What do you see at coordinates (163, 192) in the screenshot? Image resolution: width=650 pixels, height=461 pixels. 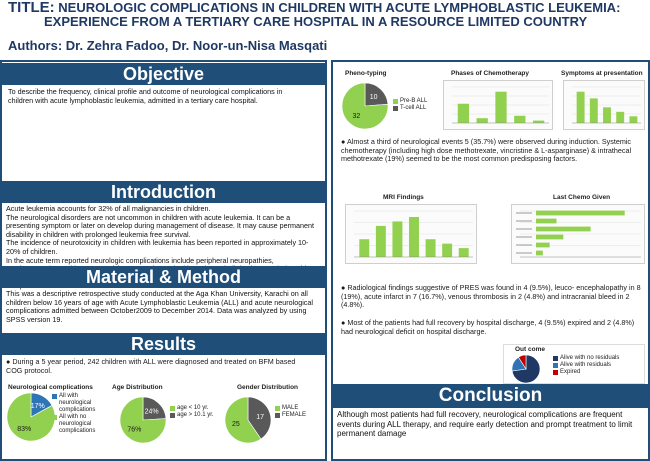 I see `introduction-heading: Introduction` at bounding box center [163, 192].